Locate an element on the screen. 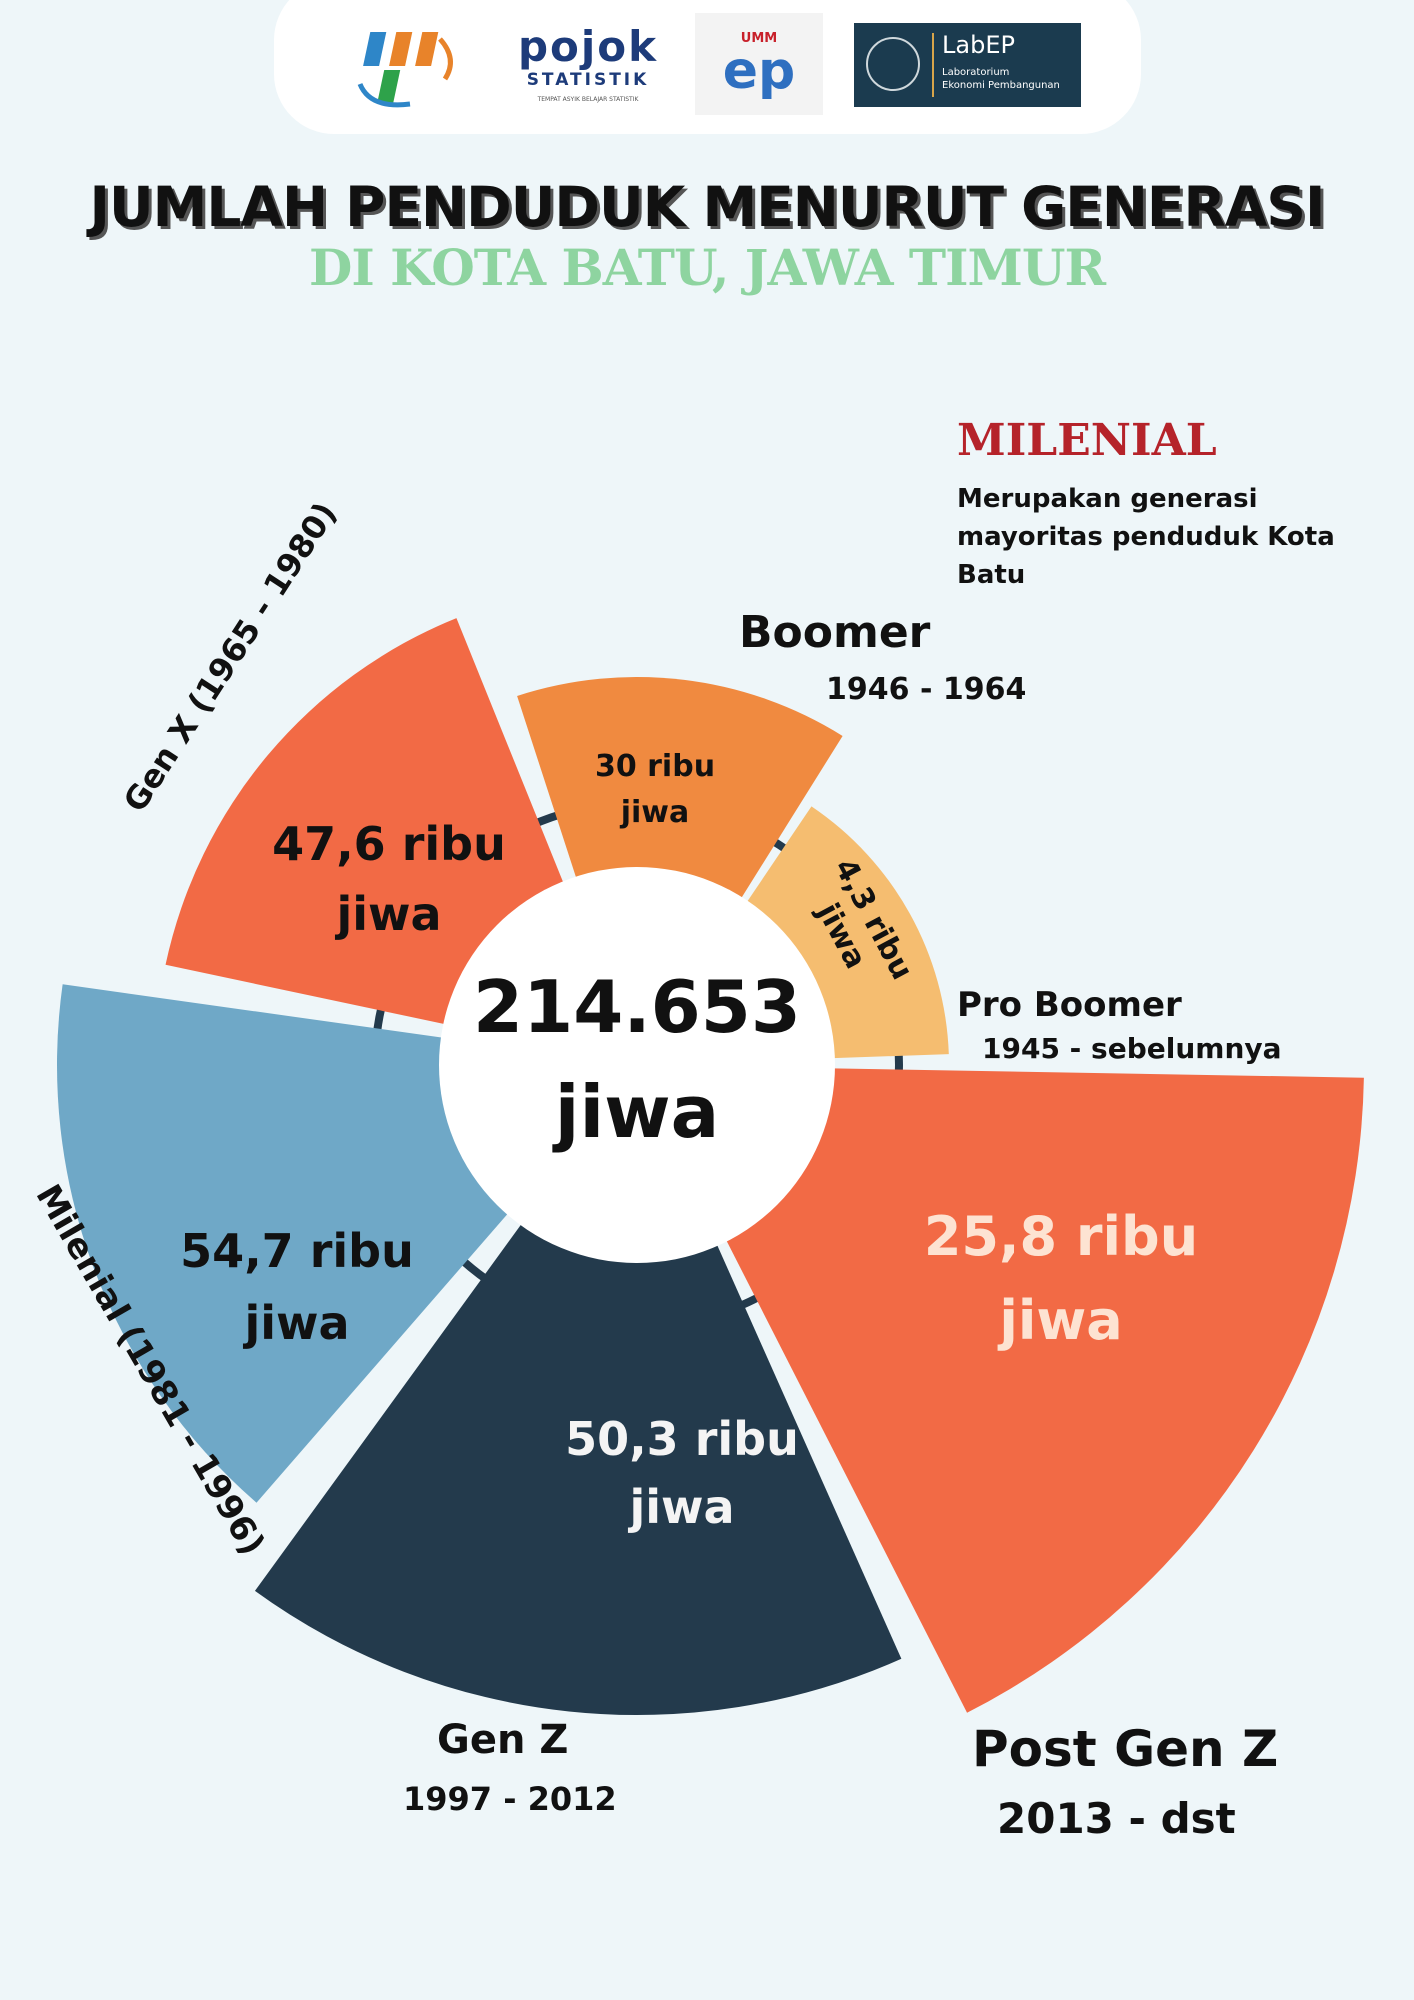  value-label-gen-z: 50,3 ribu jiwa is located at coordinates (682, 1473).